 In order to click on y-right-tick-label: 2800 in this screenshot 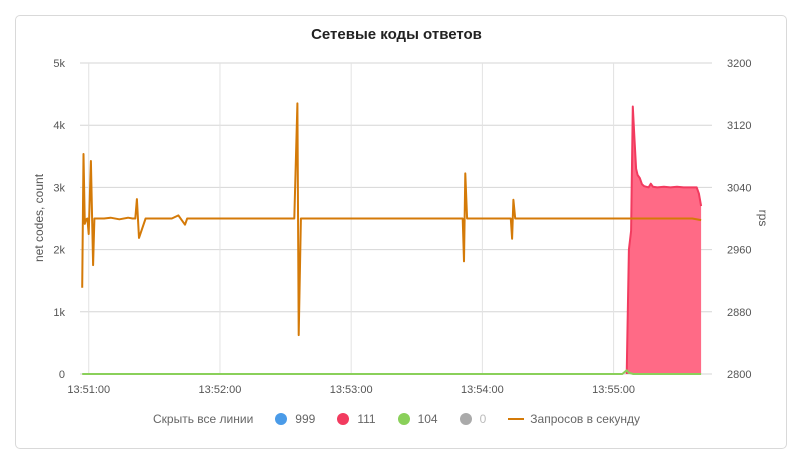, I will do `click(739, 375)`.